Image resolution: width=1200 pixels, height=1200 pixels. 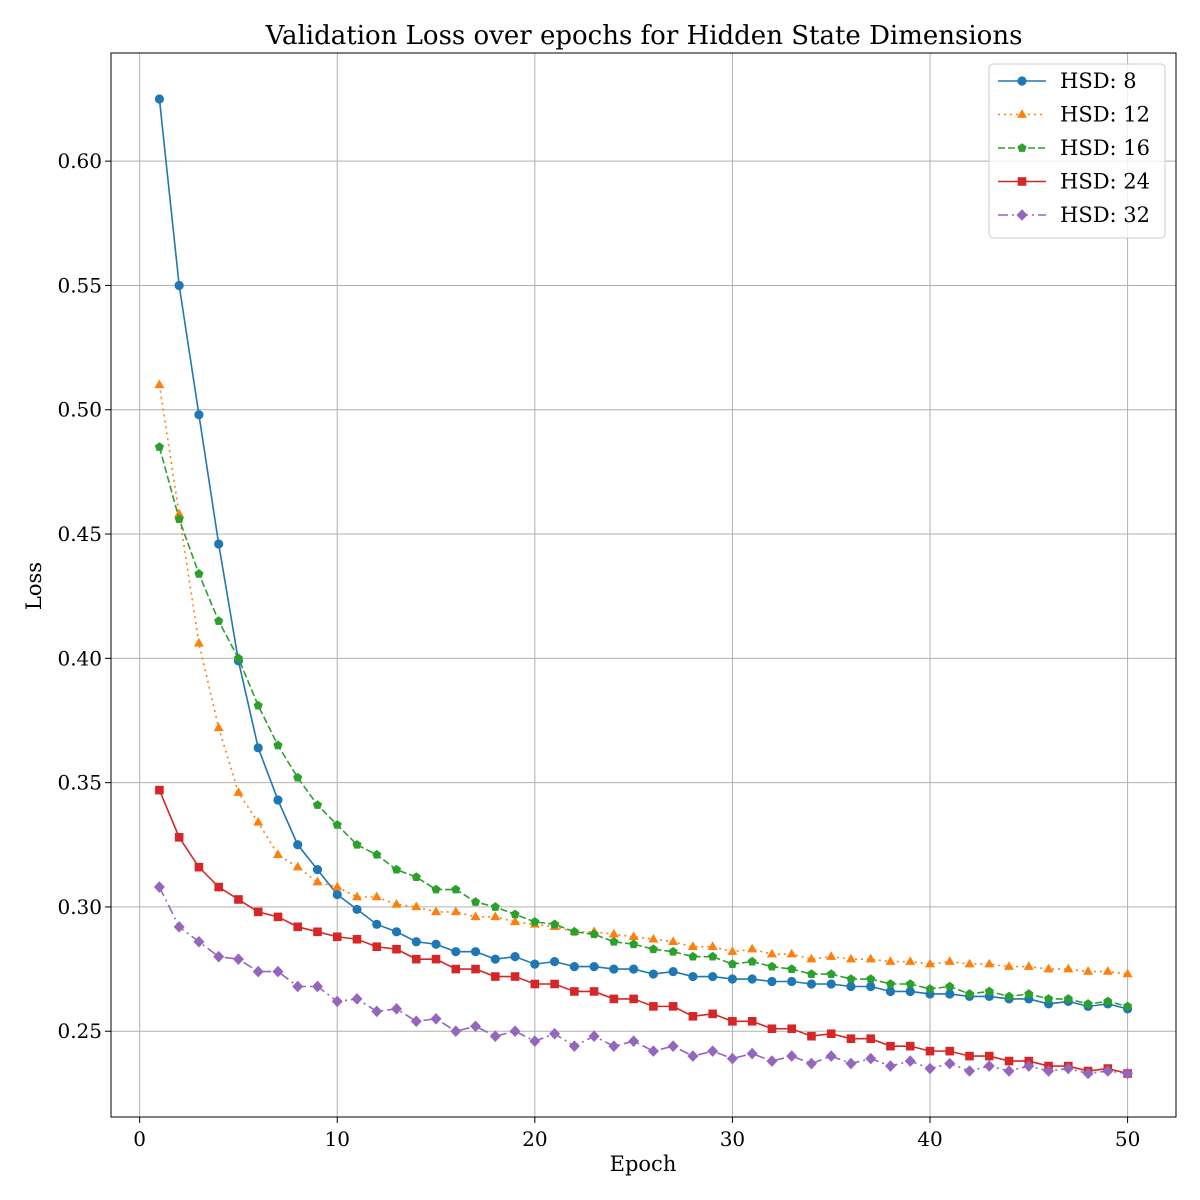 What do you see at coordinates (1022, 147) in the screenshot?
I see `legend-marker` at bounding box center [1022, 147].